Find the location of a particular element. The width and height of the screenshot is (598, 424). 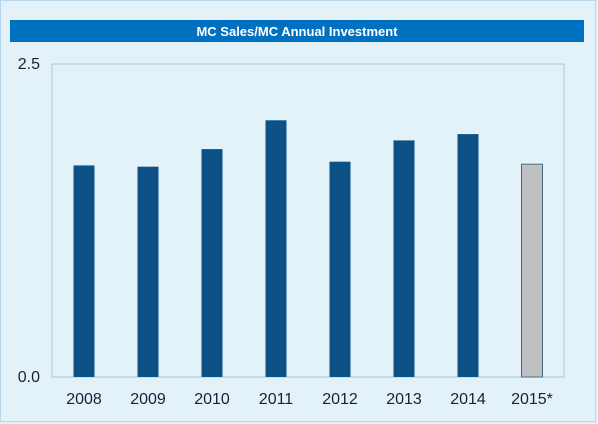

bar-2009 is located at coordinates (148, 271).